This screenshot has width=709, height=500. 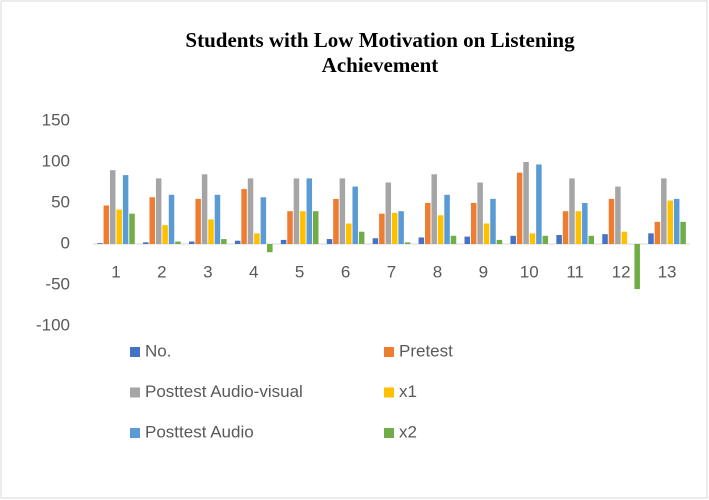 What do you see at coordinates (224, 391) in the screenshot?
I see `legend-label: Posttest Audio-visual` at bounding box center [224, 391].